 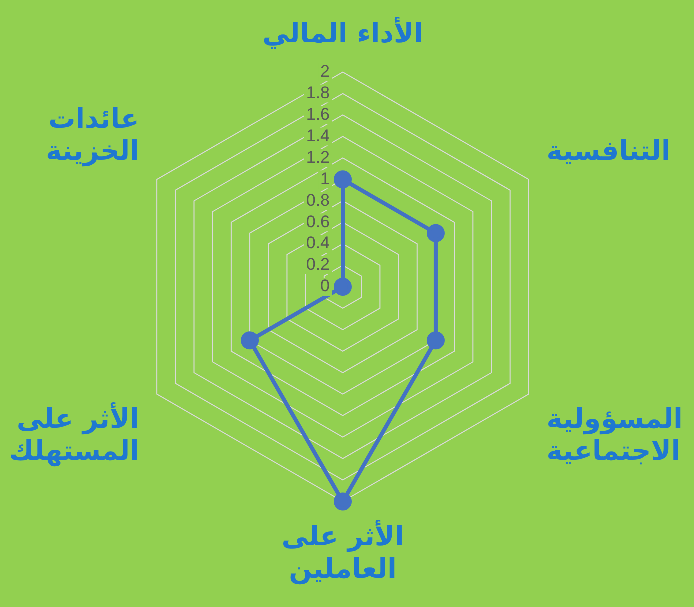 I want to click on spoke-label: المسؤولية الاجتماعية, so click(x=614, y=436).